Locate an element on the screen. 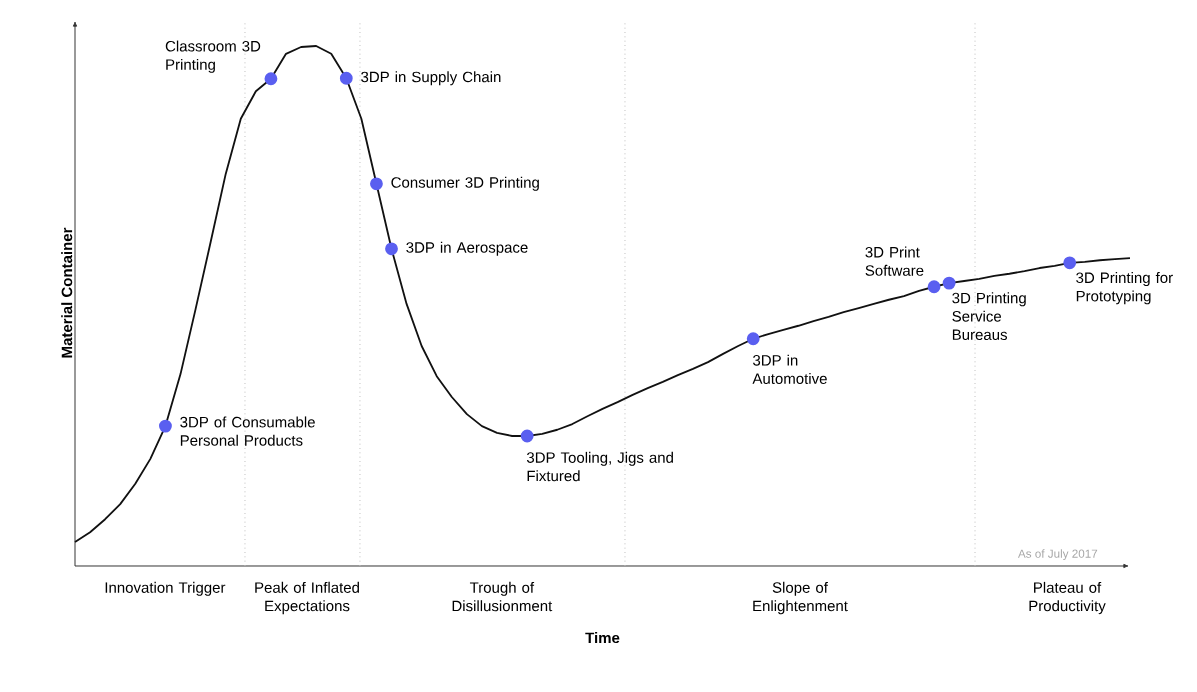 The image size is (1197, 692). text: Peak of Inflated Expectations is located at coordinates (307, 598).